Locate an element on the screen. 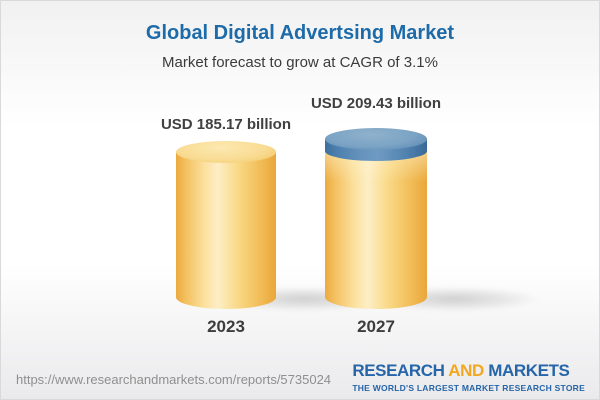 This screenshot has height=400, width=600. bar-cylinder-2027 is located at coordinates (376, 218).